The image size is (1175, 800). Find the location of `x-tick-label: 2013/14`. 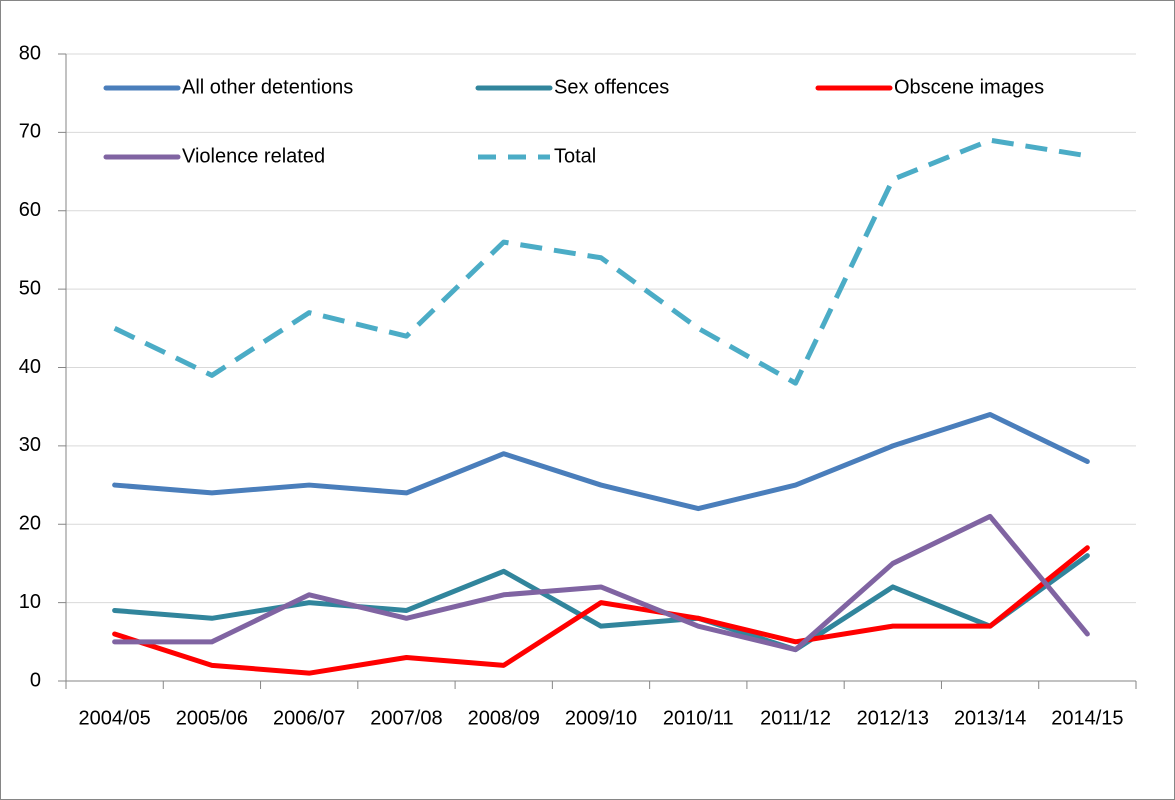

x-tick-label: 2013/14 is located at coordinates (990, 718).